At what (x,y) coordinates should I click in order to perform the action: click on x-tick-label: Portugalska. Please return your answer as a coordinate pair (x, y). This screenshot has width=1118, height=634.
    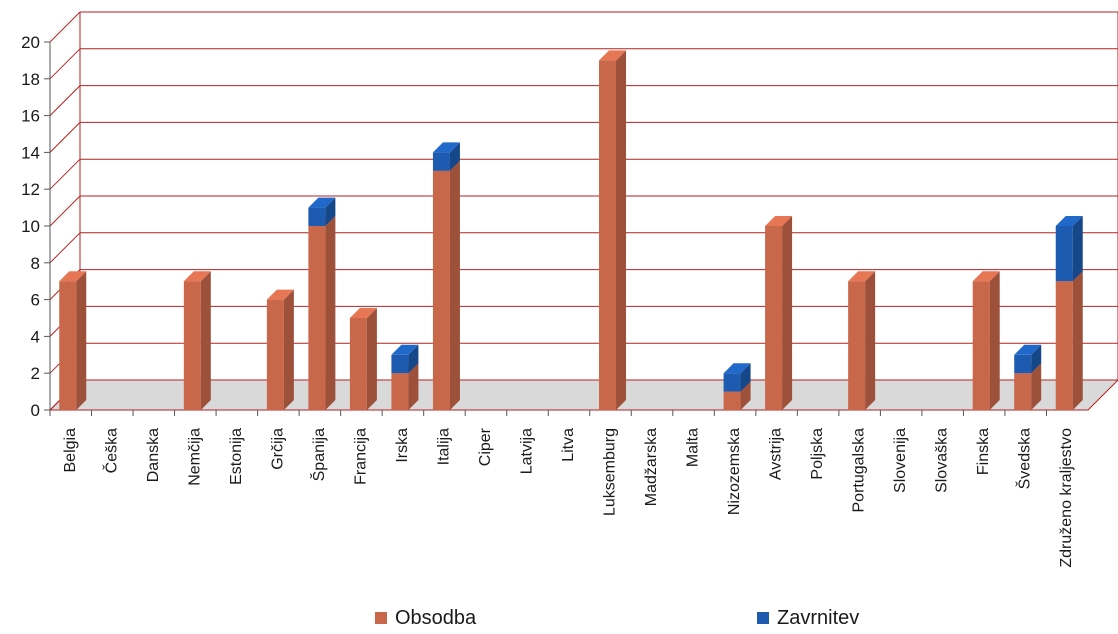
    Looking at the image, I should click on (859, 470).